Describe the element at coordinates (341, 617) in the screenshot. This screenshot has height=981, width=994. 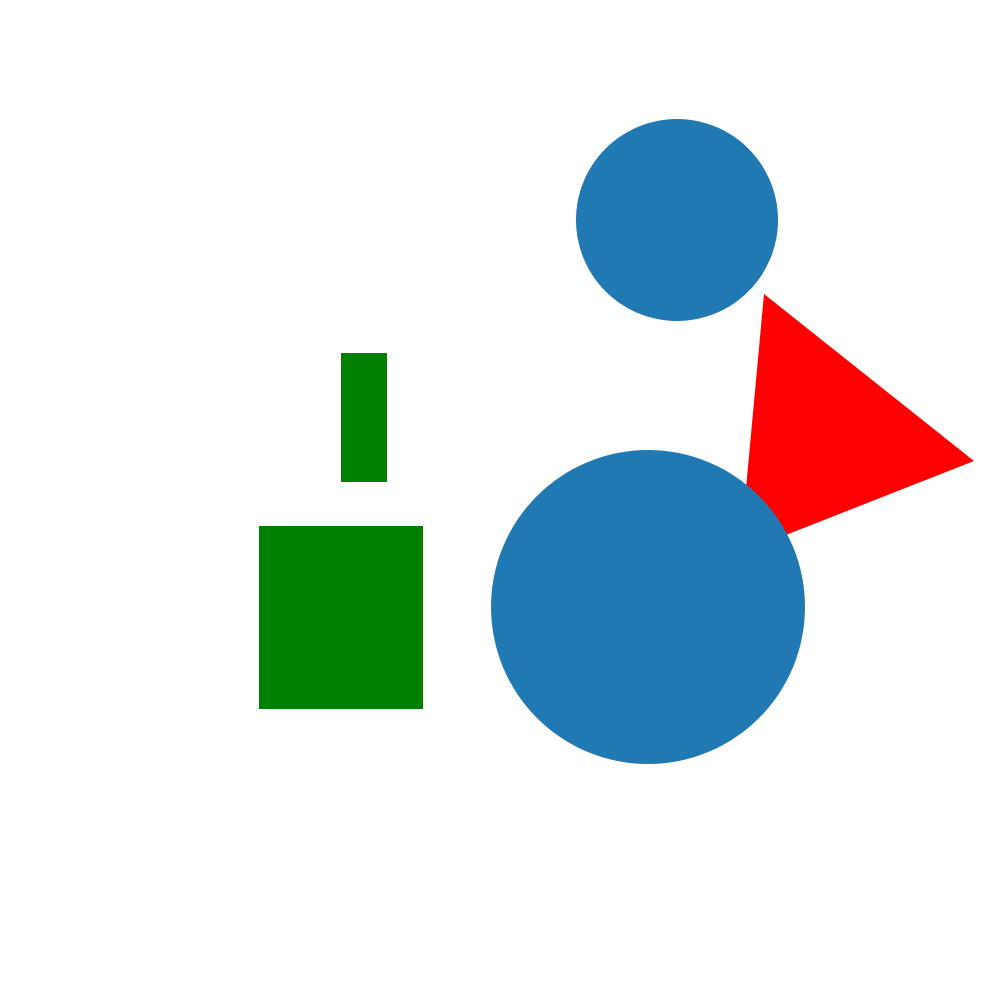
I see `green-square` at that location.